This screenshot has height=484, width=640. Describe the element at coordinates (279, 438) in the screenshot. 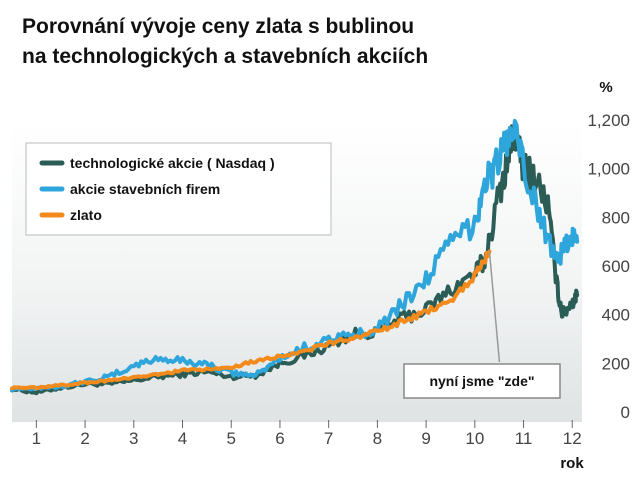

I see `x-tick-label: 6` at that location.